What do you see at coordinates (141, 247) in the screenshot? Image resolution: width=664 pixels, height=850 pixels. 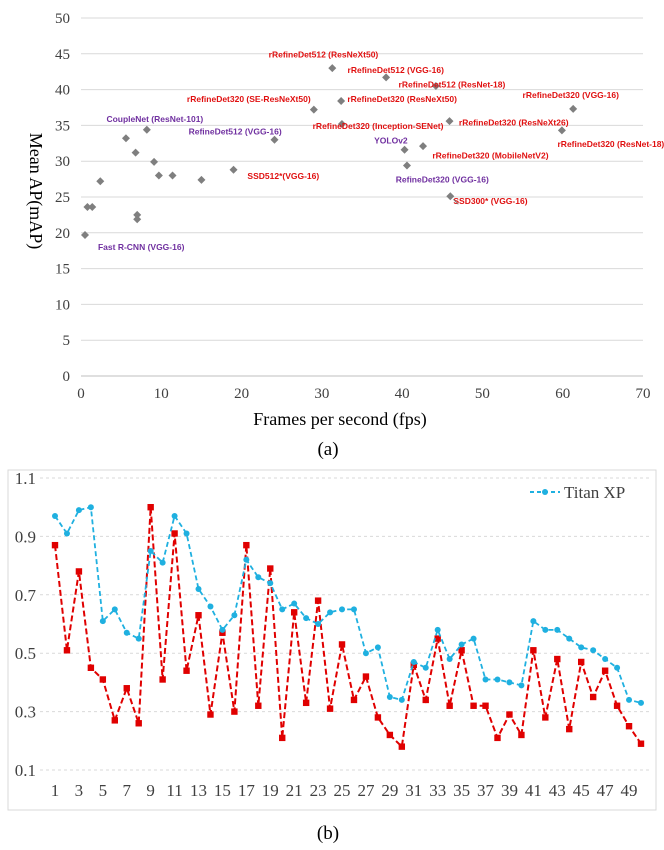 I see `a-point-label: Fast R-CNN (VGG-16)` at bounding box center [141, 247].